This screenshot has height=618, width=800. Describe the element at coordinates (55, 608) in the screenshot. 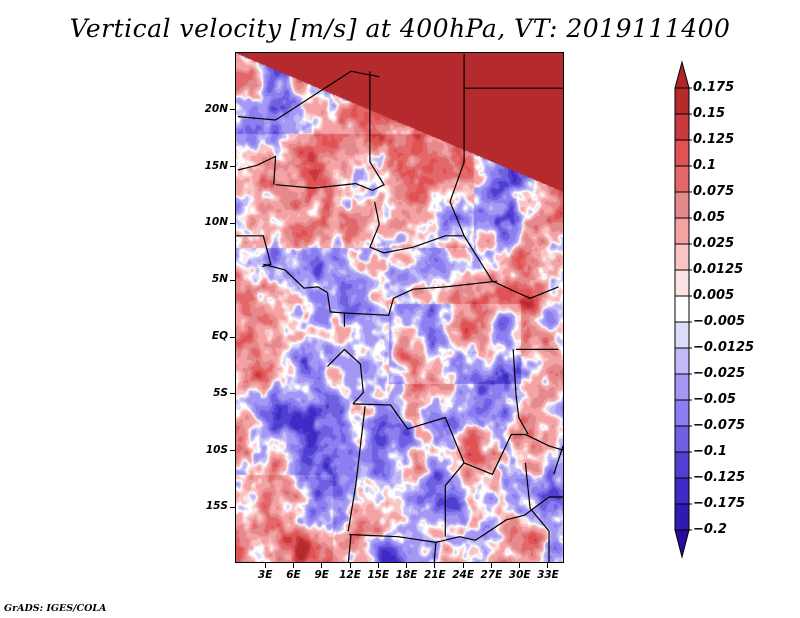

I see `grads-credit: GrADS: IGES/COLA` at that location.